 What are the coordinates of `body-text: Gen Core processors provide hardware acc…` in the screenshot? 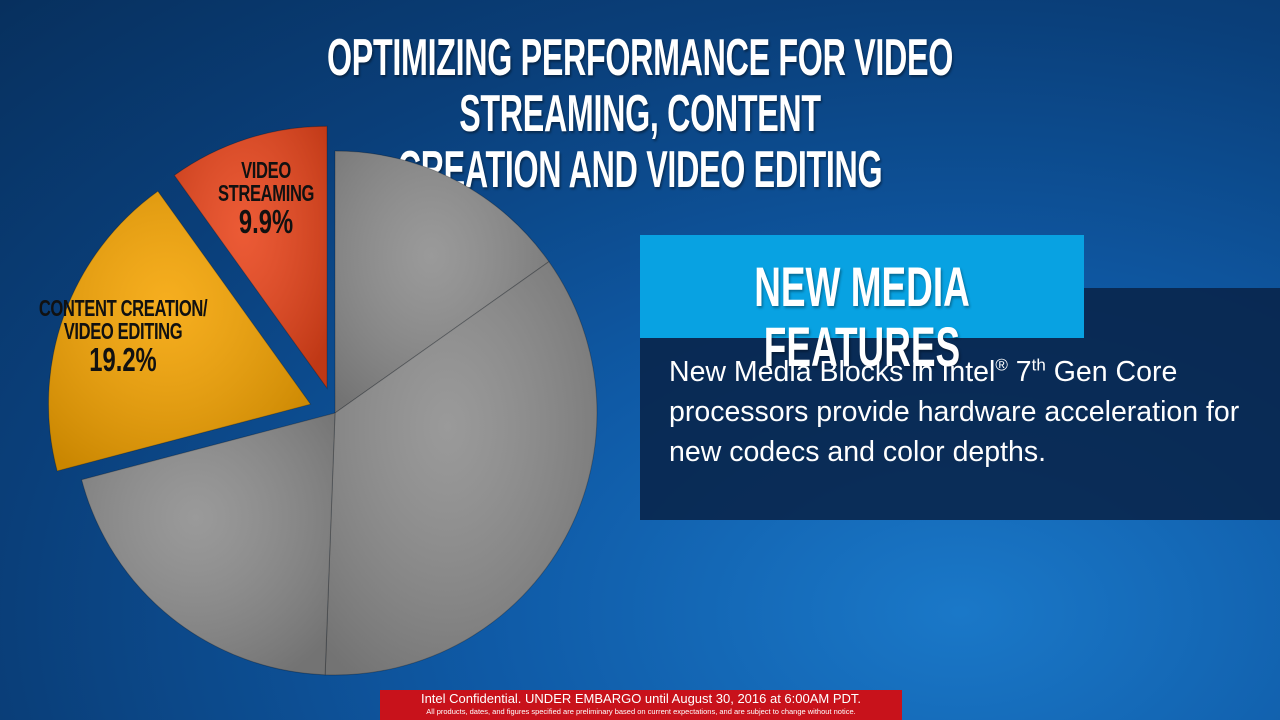 It's located at (954, 412).